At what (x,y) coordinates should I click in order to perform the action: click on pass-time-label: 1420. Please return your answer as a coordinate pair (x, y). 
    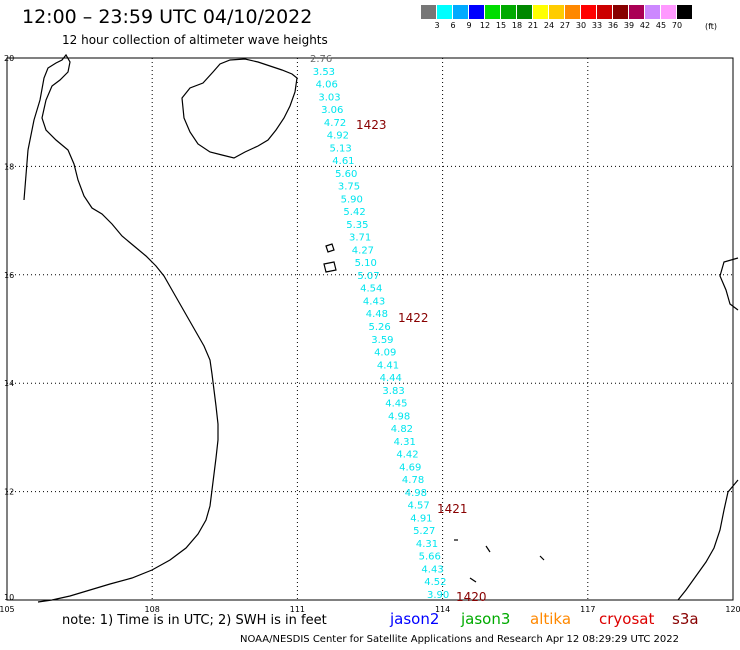
    Looking at the image, I should click on (471, 597).